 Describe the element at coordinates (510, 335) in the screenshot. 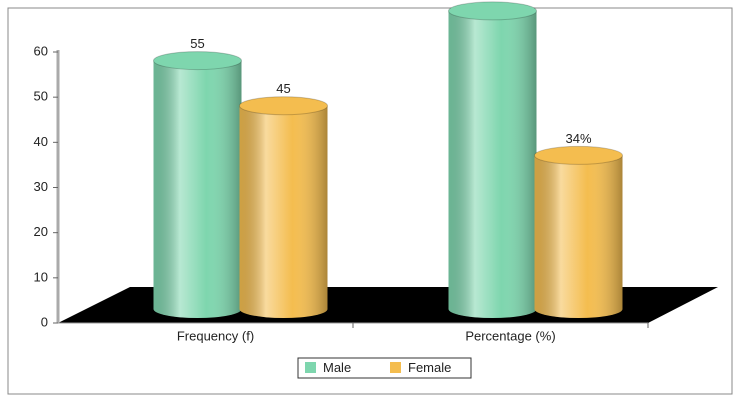

I see `x-tick-label: Percentage (%)` at that location.